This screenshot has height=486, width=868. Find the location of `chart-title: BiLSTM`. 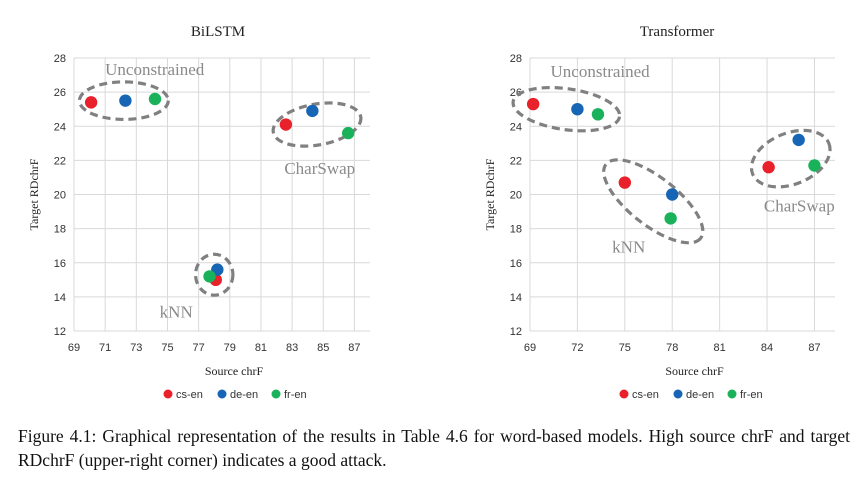

chart-title: BiLSTM is located at coordinates (218, 32).